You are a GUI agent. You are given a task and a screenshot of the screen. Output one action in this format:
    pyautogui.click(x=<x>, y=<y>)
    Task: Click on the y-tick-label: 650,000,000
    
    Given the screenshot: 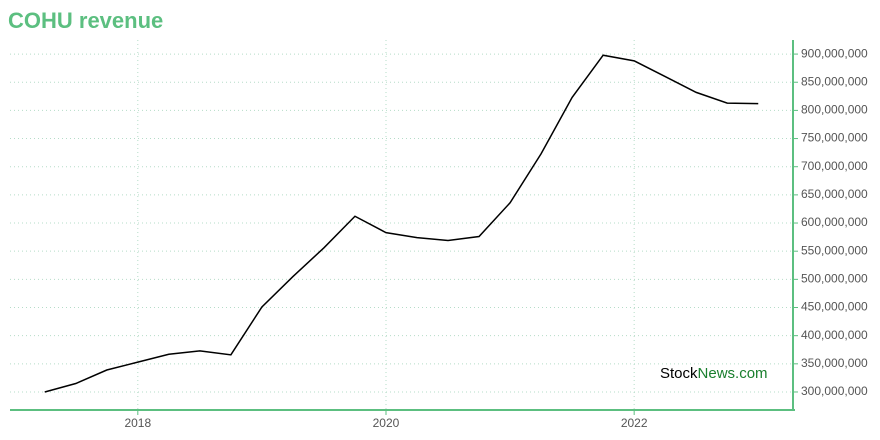 What is the action you would take?
    pyautogui.click(x=834, y=194)
    